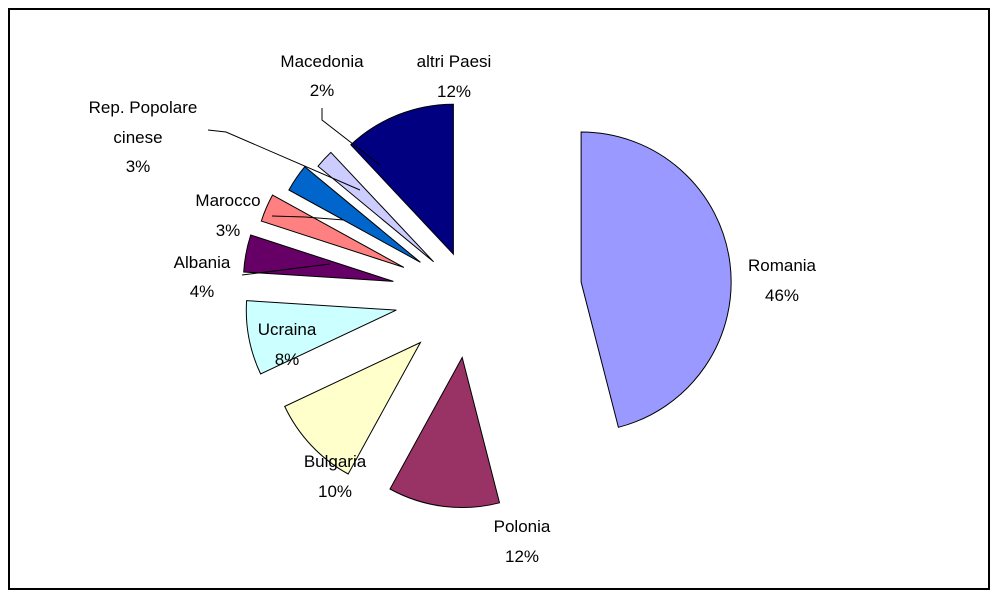  I want to click on pie-slice-bulgaria, so click(353, 408).